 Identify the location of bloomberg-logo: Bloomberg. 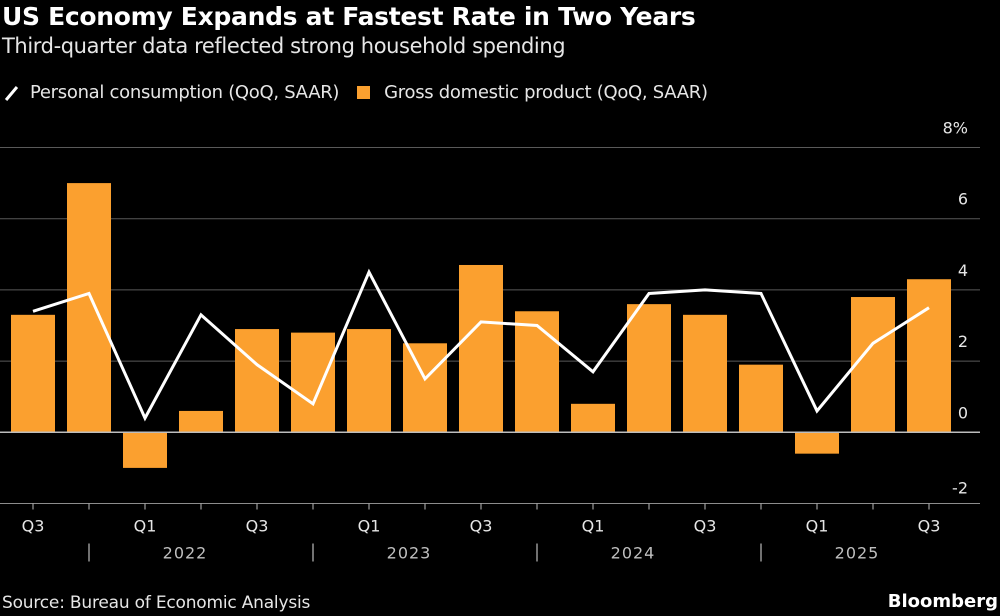
(942, 601).